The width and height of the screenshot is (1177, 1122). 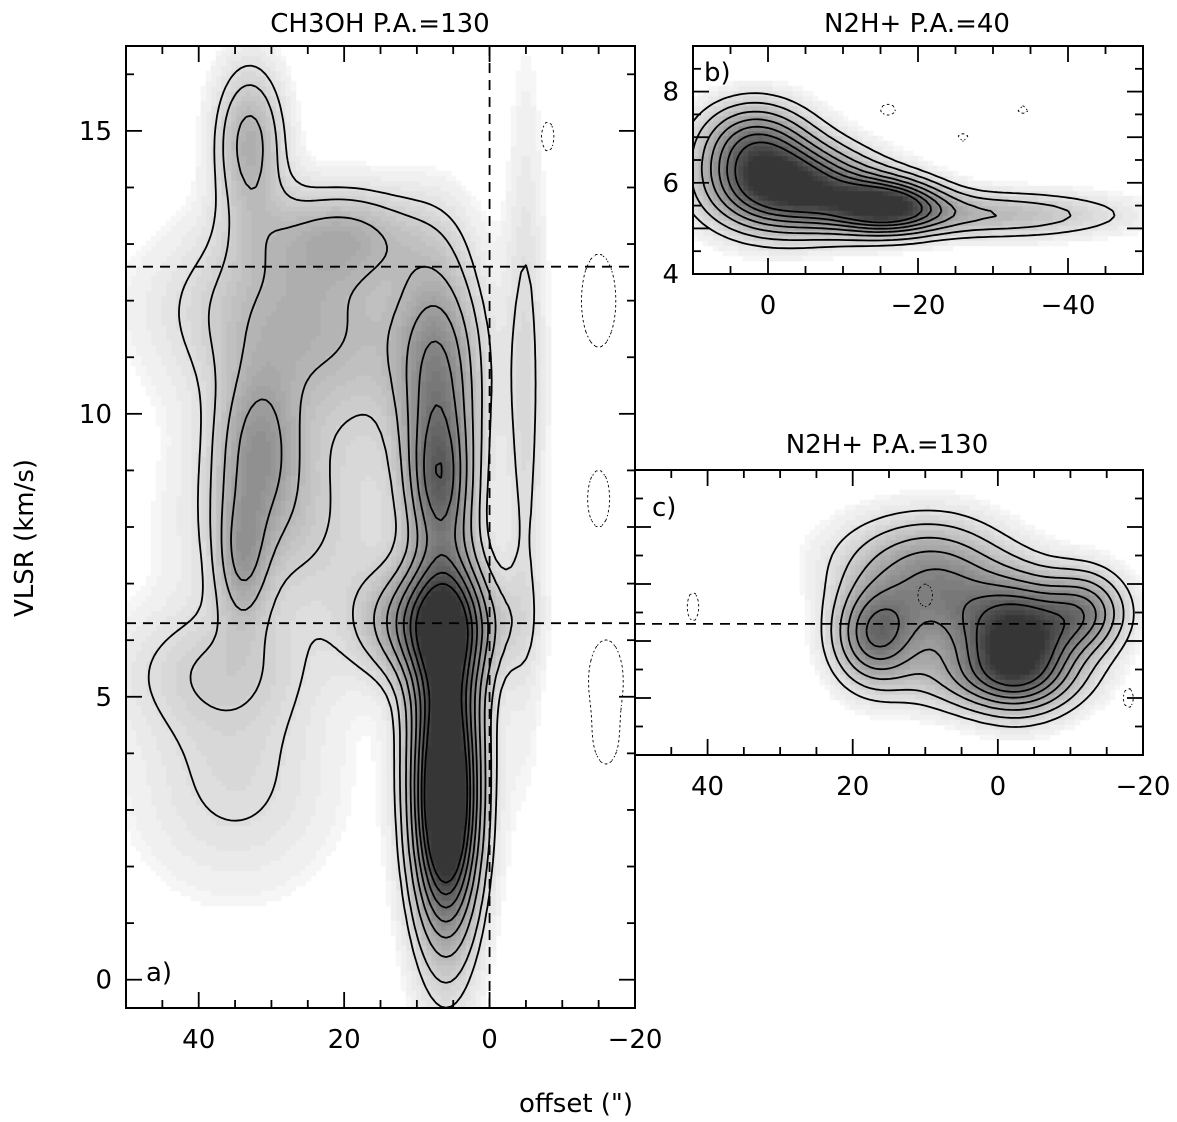 I want to click on pc-negative-contour, so click(x=910, y=645).